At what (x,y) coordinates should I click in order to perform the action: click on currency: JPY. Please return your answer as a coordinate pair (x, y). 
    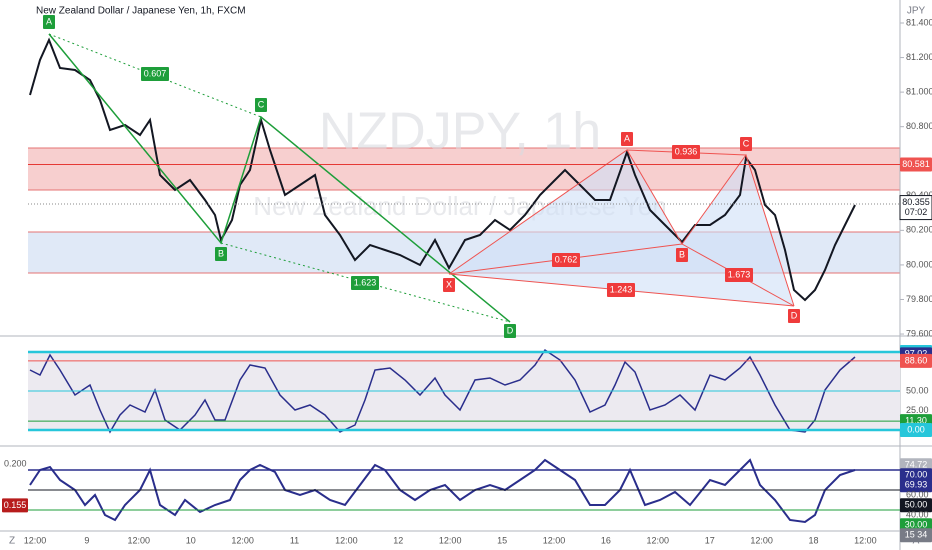
    Looking at the image, I should click on (916, 11).